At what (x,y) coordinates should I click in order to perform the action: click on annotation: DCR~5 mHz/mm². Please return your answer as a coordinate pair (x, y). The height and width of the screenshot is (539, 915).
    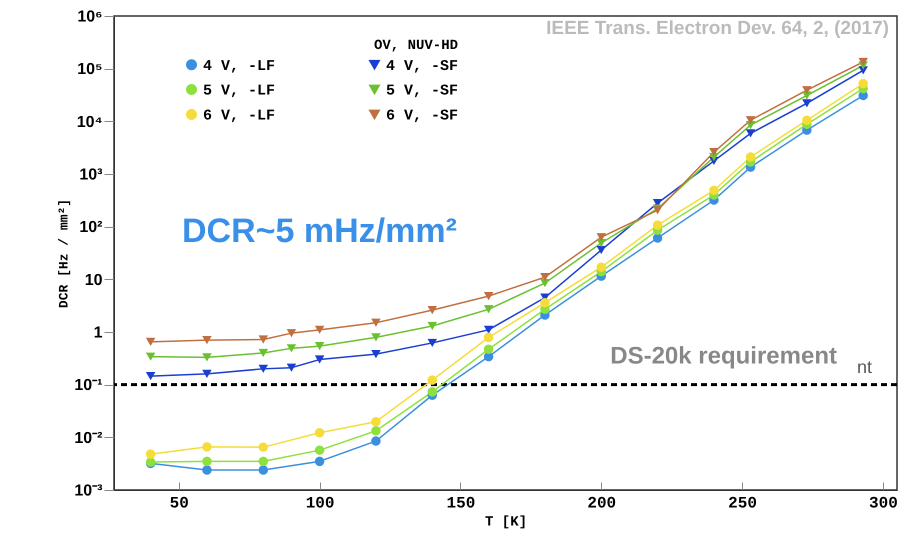
    Looking at the image, I should click on (319, 231).